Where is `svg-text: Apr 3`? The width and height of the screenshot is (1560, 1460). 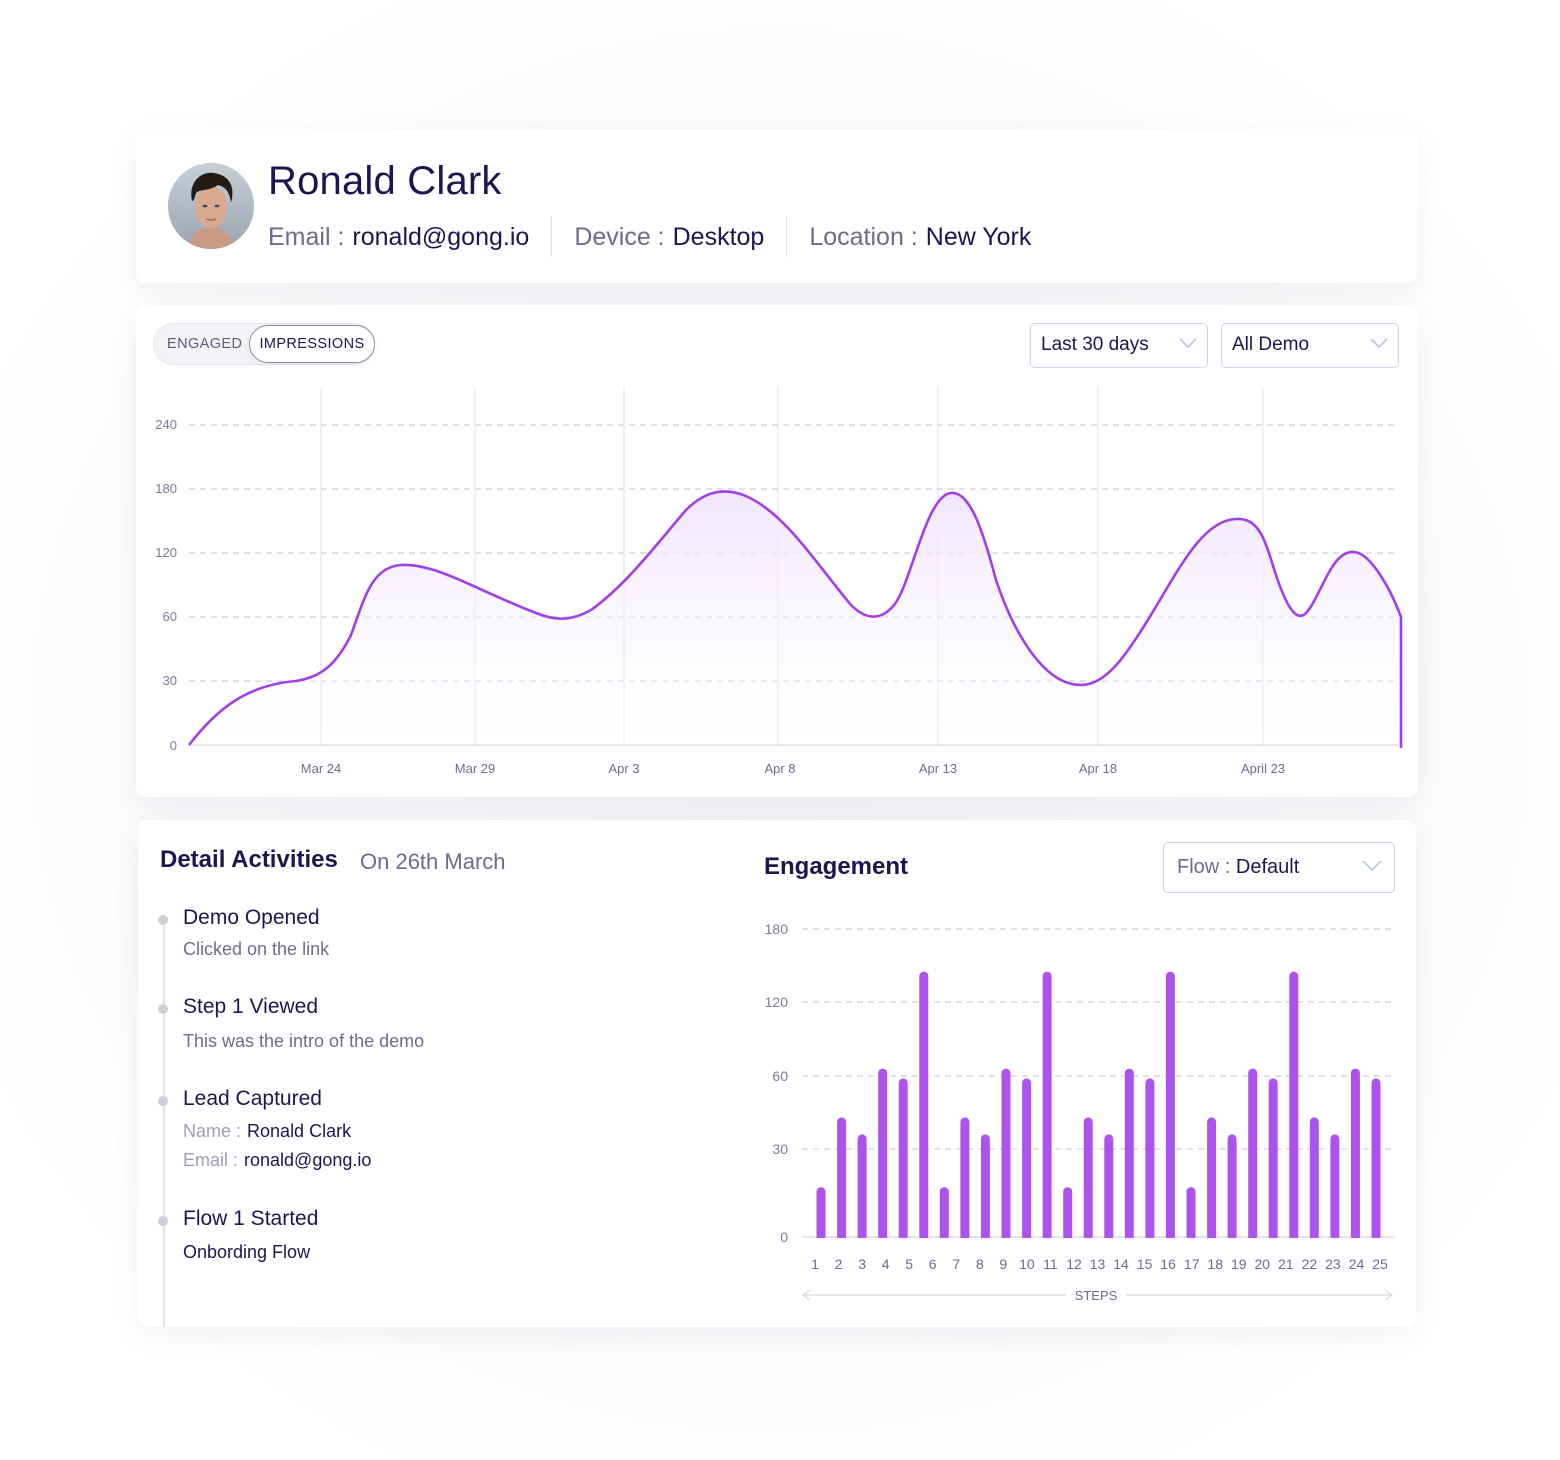
svg-text: Apr 3 is located at coordinates (623, 768).